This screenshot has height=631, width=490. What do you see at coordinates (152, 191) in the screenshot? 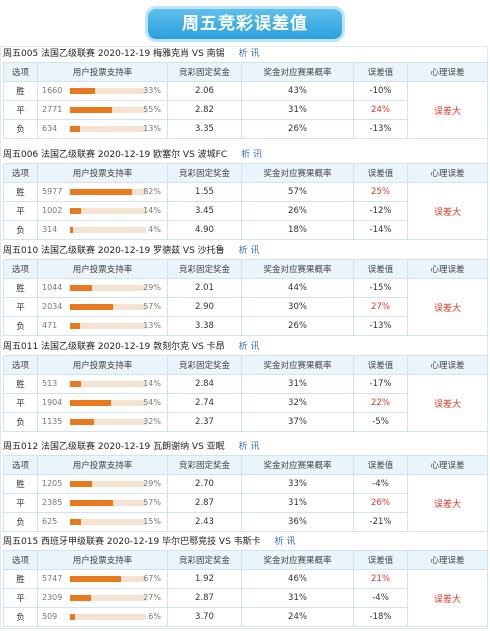
I see `vote-percent: 82%` at bounding box center [152, 191].